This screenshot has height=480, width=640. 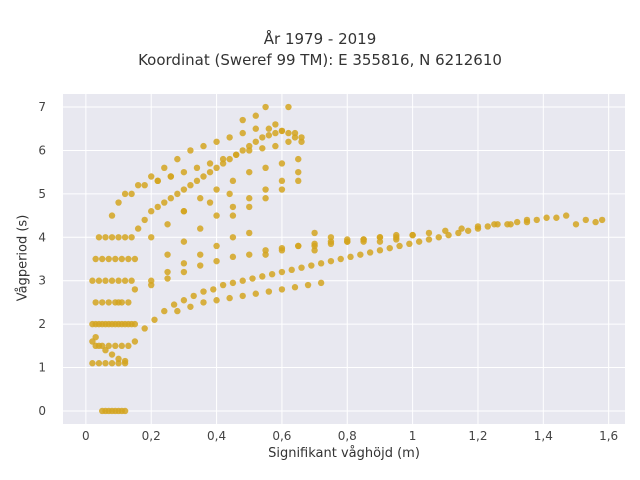 What do you see at coordinates (281, 436) in the screenshot?
I see `x-tick-label: 0,6` at bounding box center [281, 436].